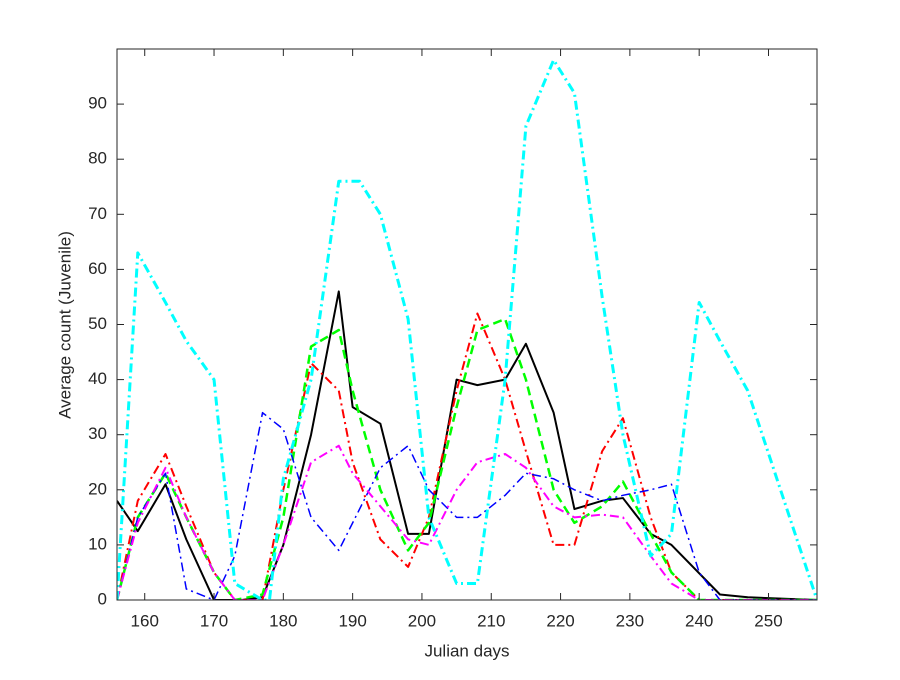 This screenshot has height=680, width=900. I want to click on x-tick-label: 190, so click(352, 620).